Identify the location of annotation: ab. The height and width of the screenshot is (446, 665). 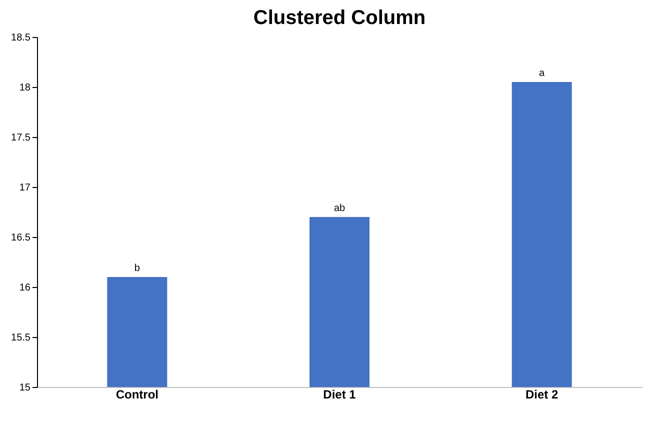
(340, 208).